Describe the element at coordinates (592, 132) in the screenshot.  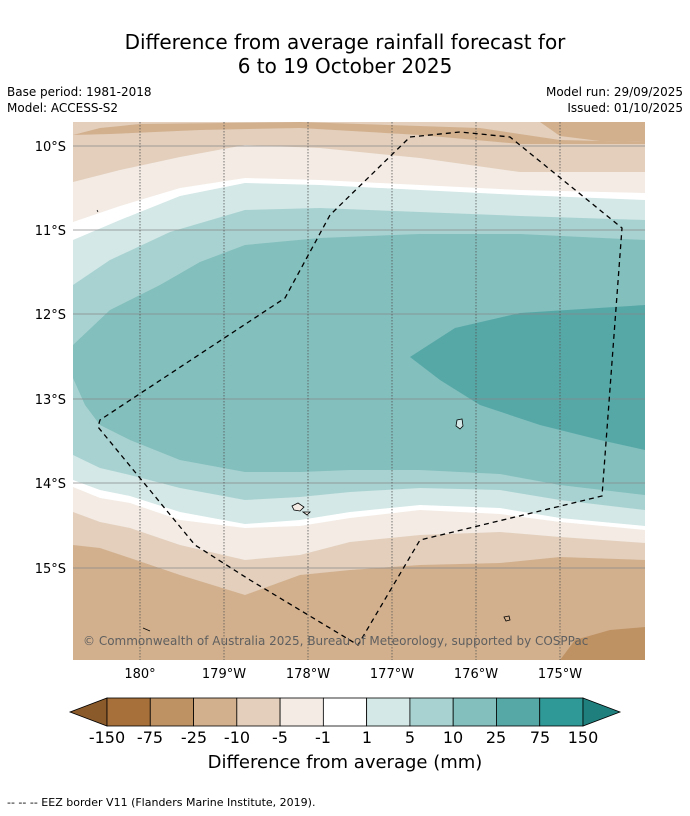
I see `band-minus-75-topright` at that location.